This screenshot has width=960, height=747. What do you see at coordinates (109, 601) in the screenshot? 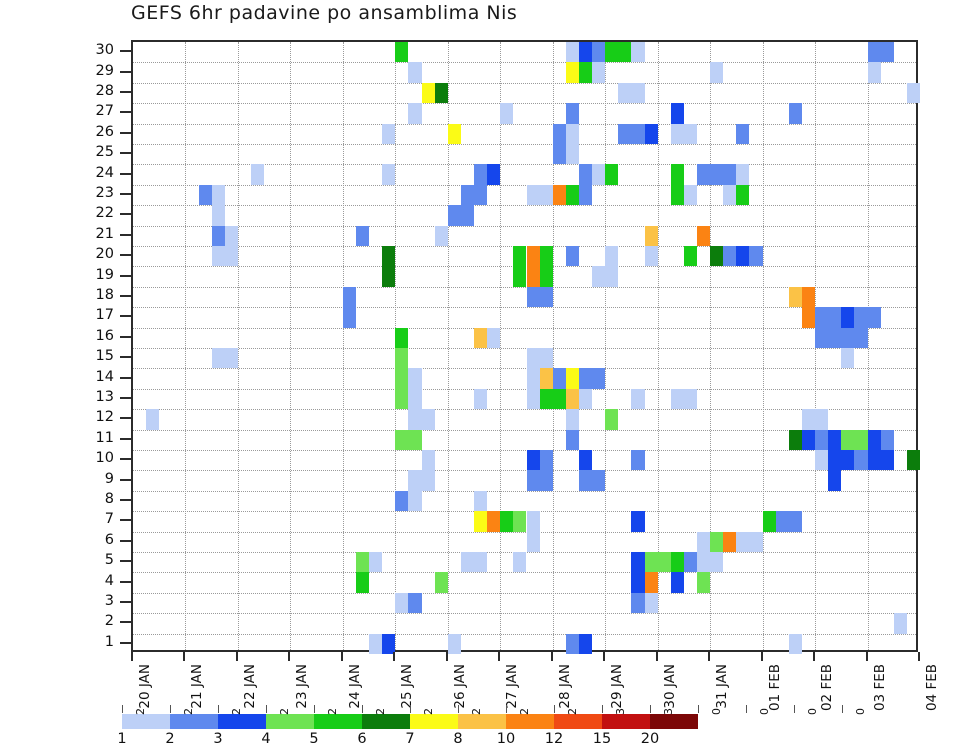
I see `y-tick-label: 3` at bounding box center [109, 601].